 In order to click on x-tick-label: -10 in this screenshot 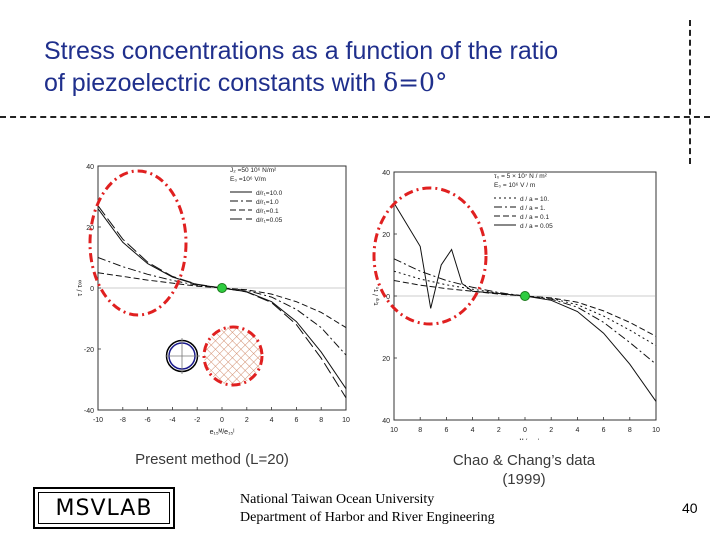, I will do `click(98, 420)`.